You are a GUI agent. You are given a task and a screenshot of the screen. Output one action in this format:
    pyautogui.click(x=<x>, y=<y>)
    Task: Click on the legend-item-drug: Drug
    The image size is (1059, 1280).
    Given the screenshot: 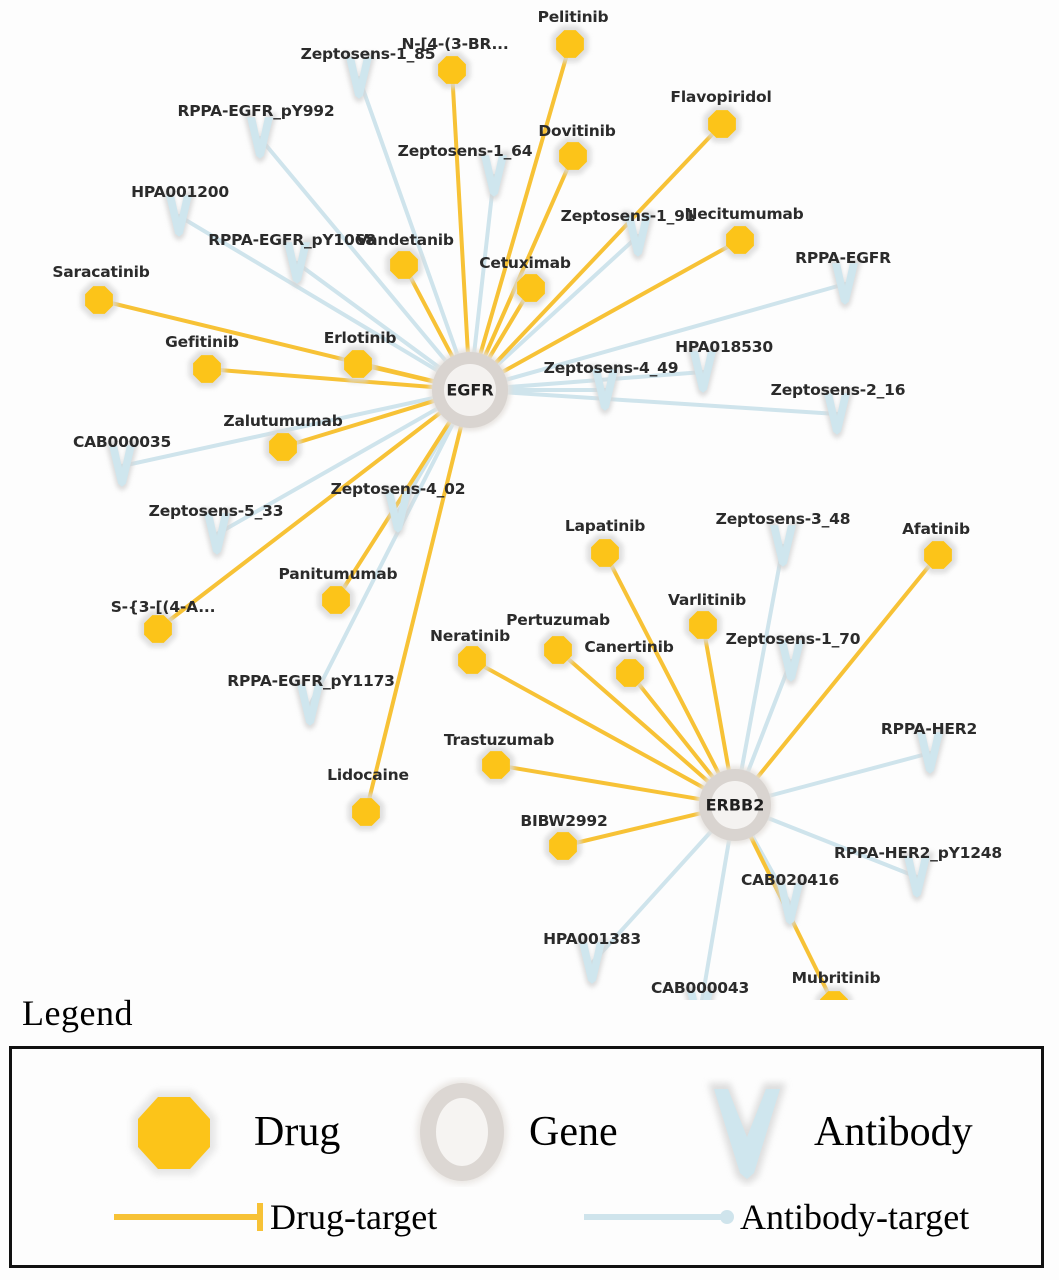 What is the action you would take?
    pyautogui.click(x=226, y=1132)
    